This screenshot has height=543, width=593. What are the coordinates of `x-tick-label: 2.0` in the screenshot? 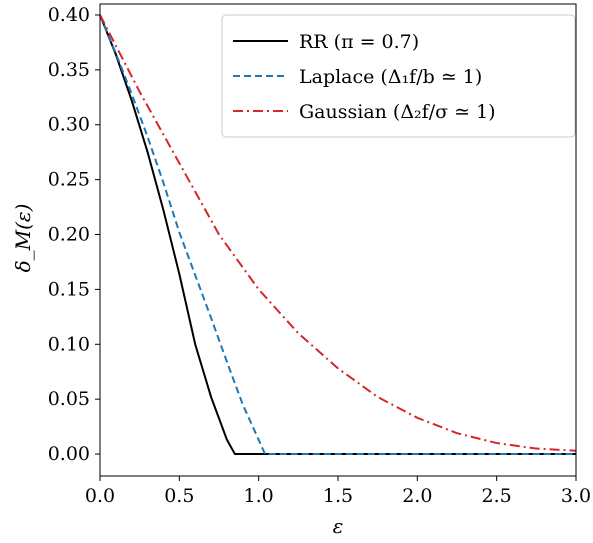 It's located at (417, 496).